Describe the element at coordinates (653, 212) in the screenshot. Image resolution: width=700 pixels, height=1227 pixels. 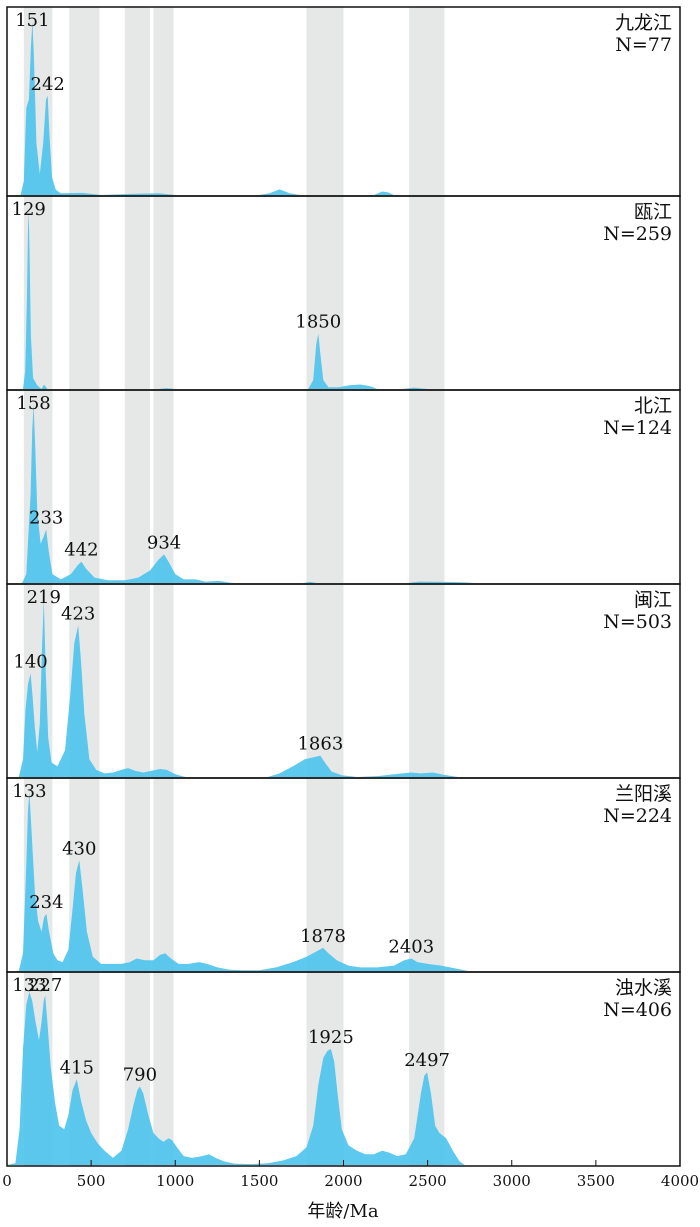
I see `panel-title-2: 瓯江` at that location.